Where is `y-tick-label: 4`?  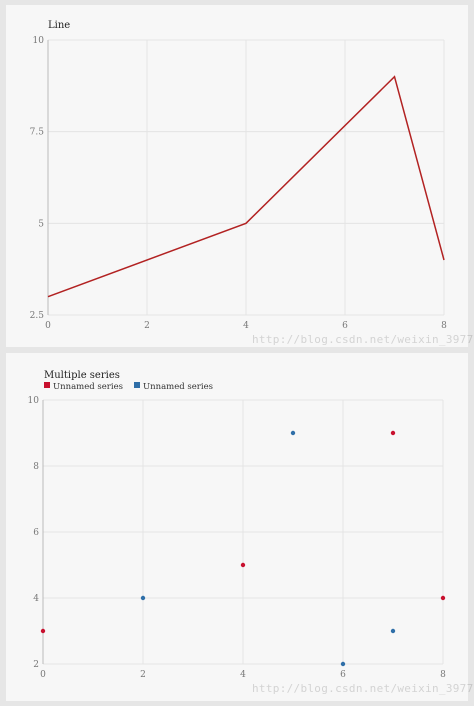
y-tick-label: 4 is located at coordinates (36, 599).